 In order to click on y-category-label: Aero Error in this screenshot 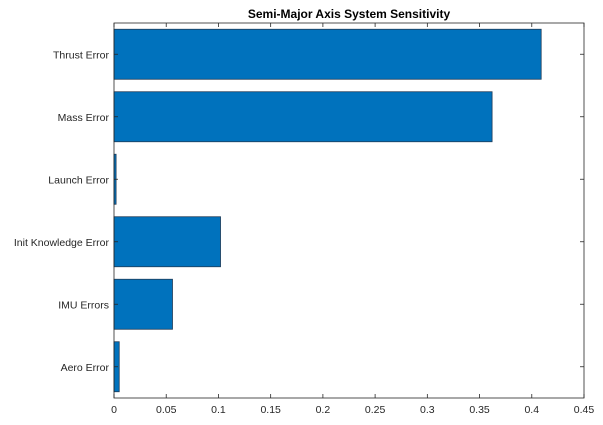, I will do `click(85, 368)`.